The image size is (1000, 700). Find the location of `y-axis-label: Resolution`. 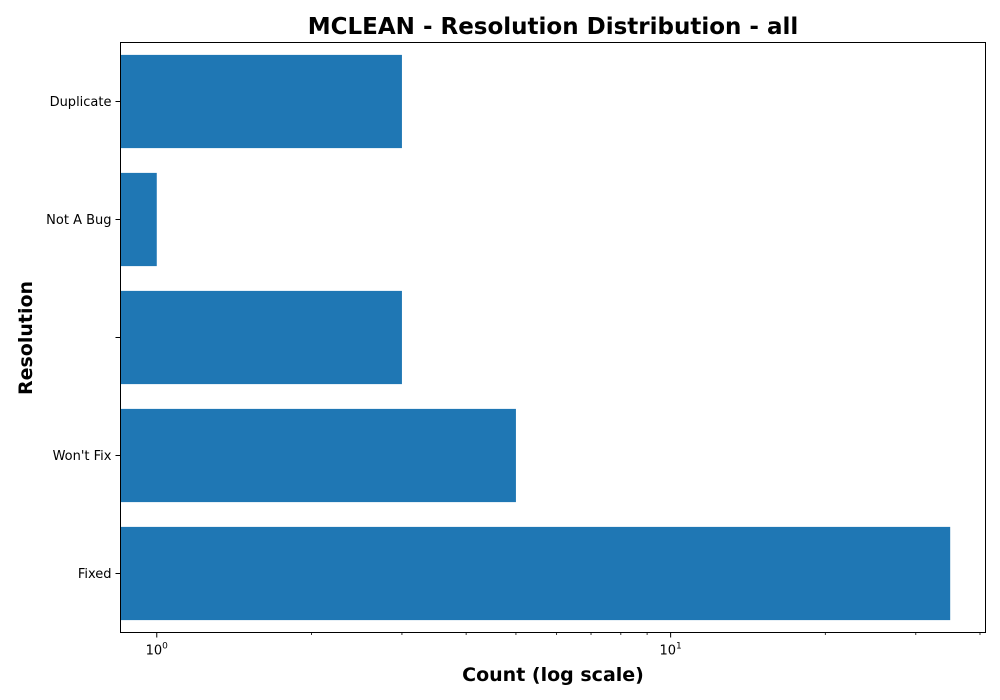

y-axis-label: Resolution is located at coordinates (26, 338).